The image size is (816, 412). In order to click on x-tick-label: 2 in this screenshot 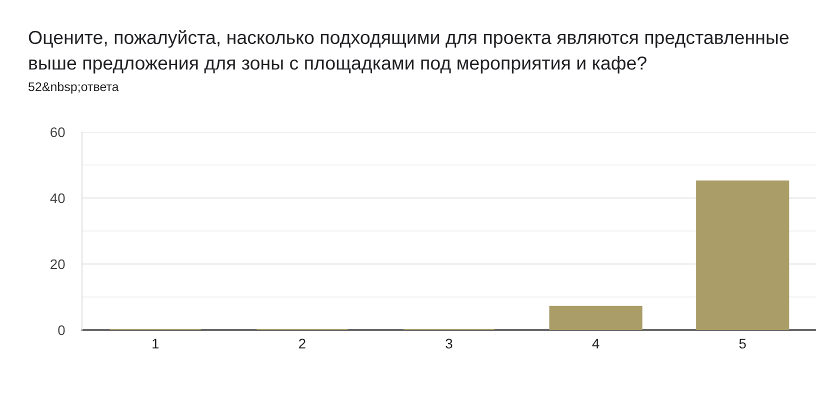, I will do `click(302, 343)`.